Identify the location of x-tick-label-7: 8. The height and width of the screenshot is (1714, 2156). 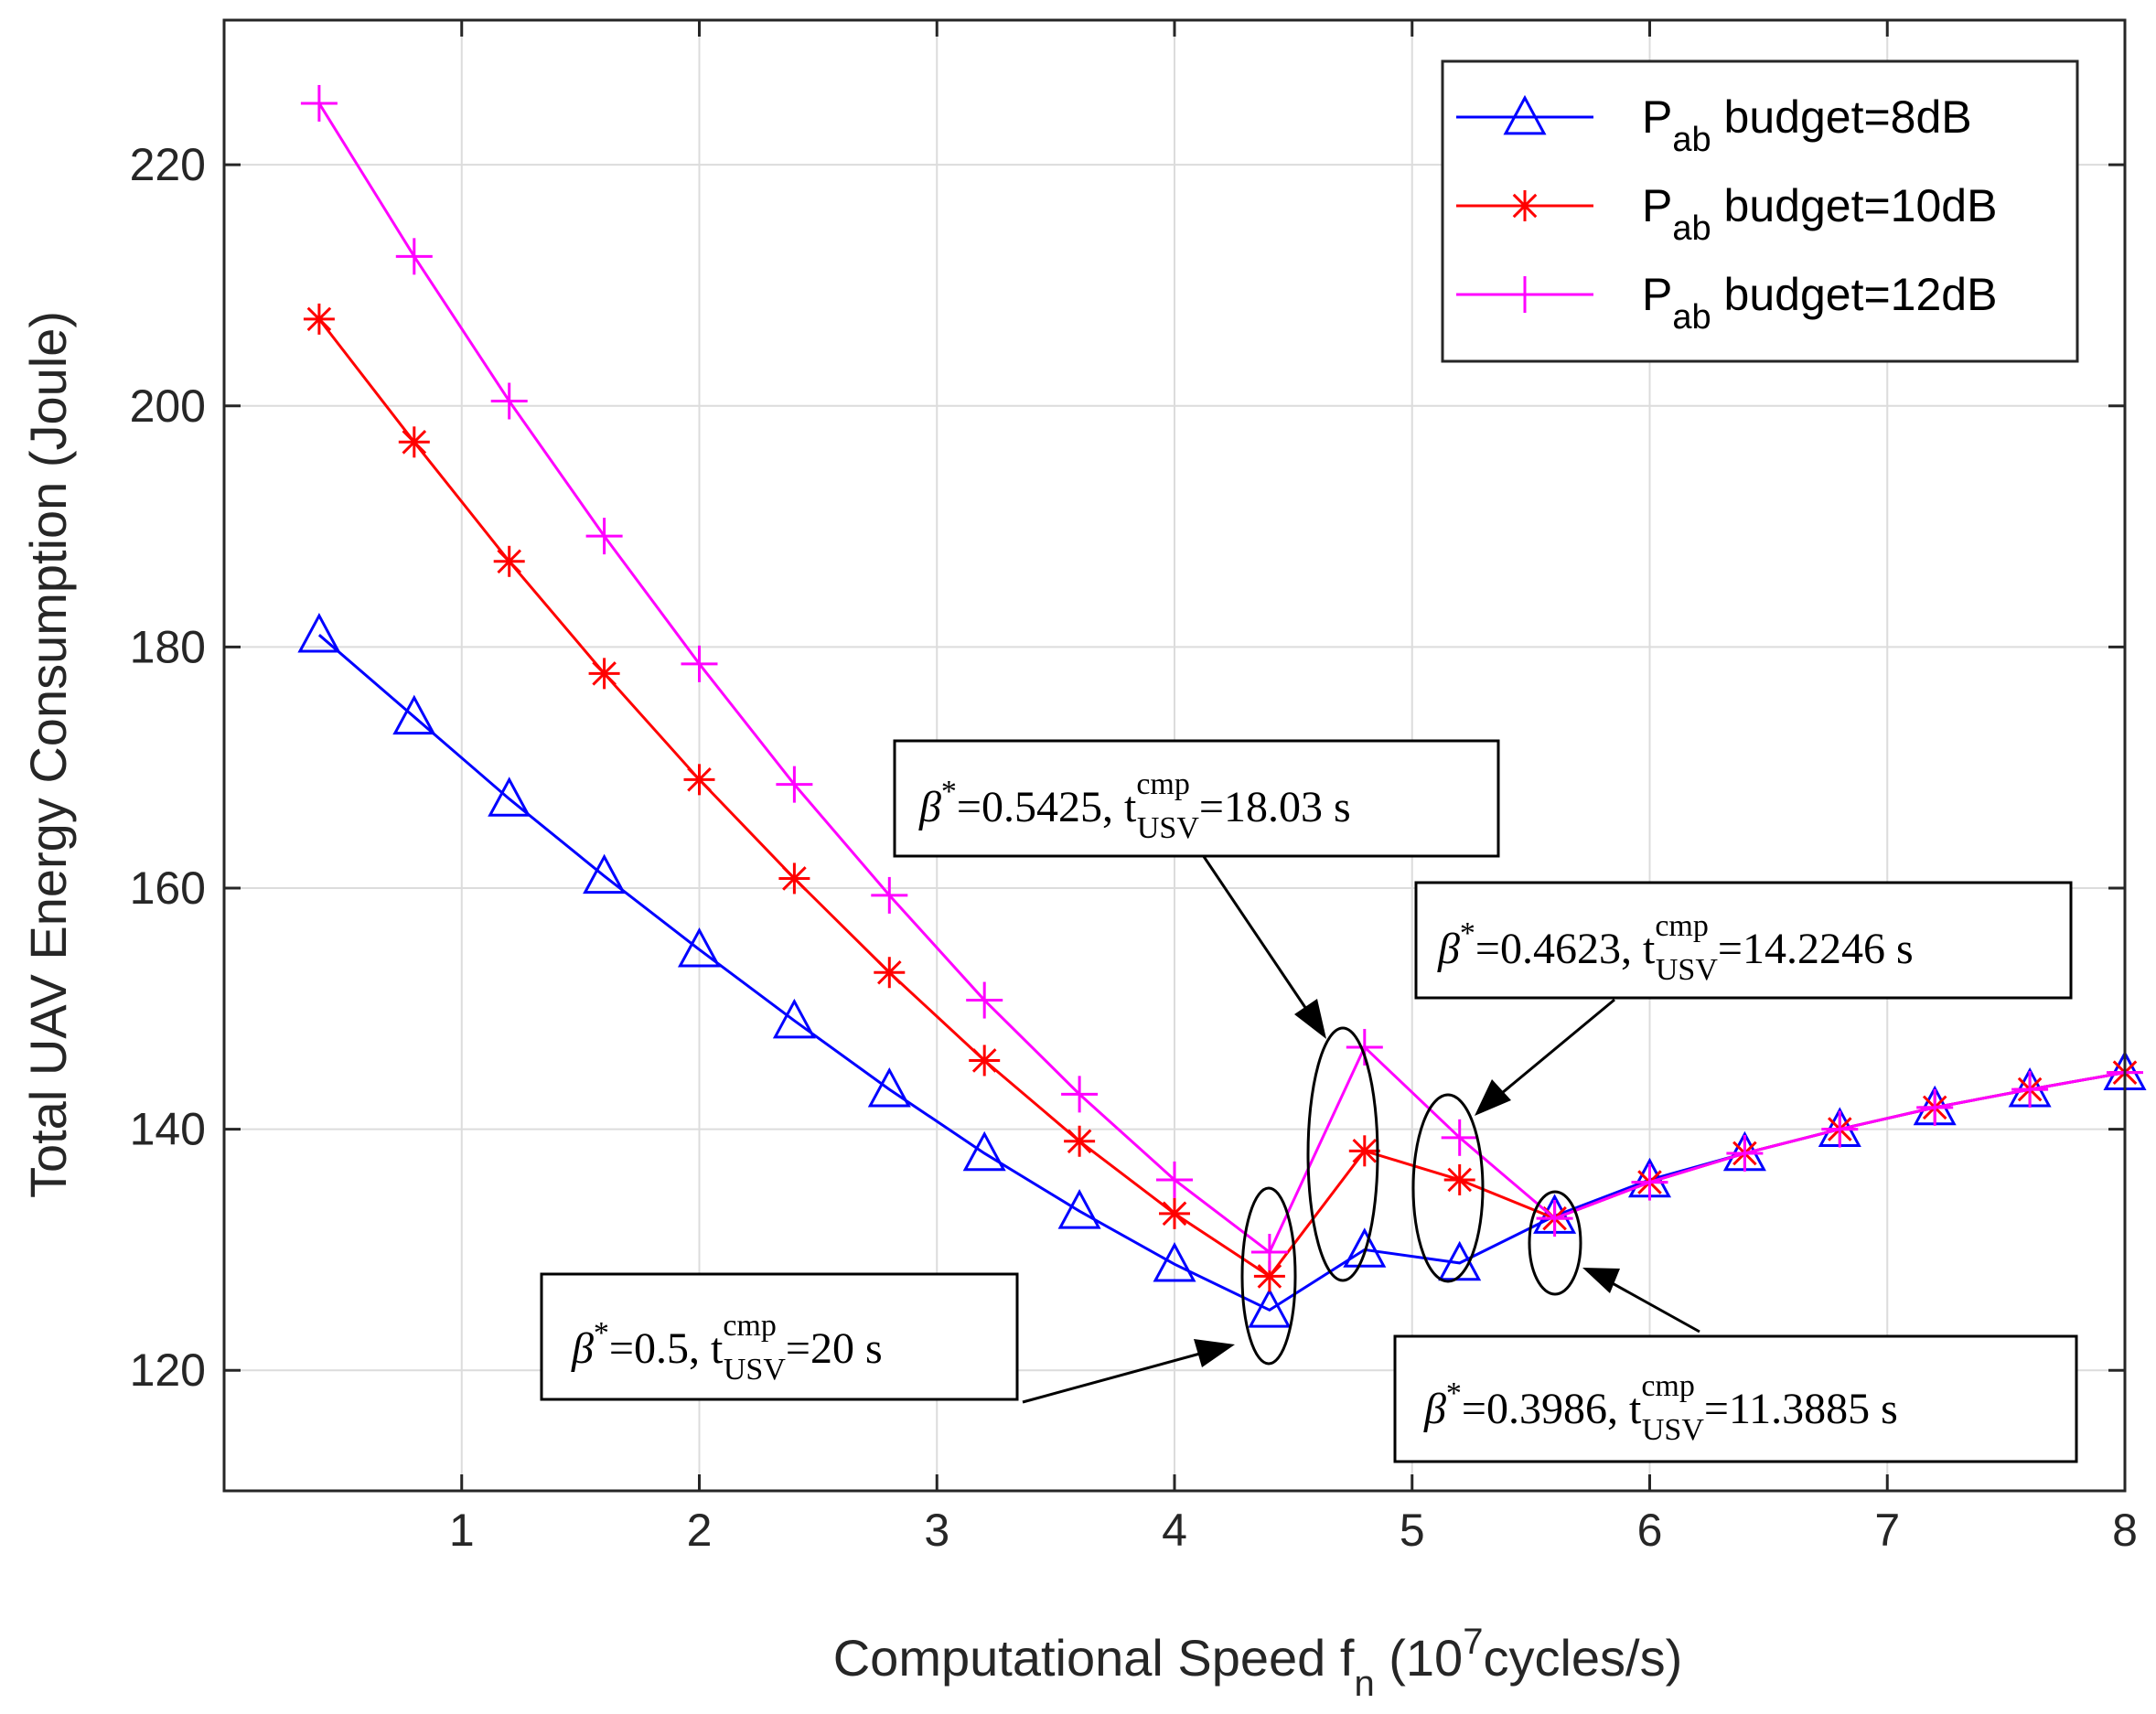
(2125, 1530).